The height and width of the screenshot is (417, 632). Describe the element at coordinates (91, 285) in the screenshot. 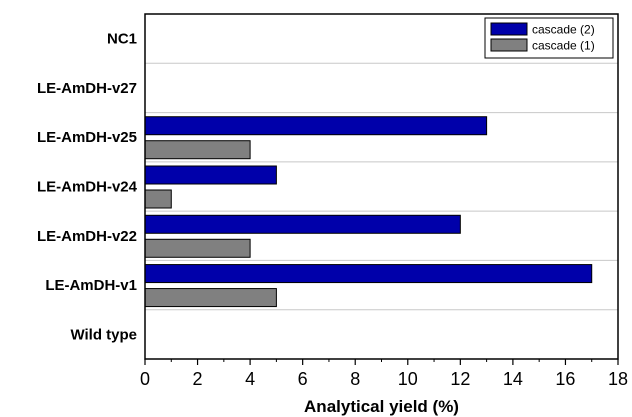

I see `category-label: LE-AmDH-v1` at that location.